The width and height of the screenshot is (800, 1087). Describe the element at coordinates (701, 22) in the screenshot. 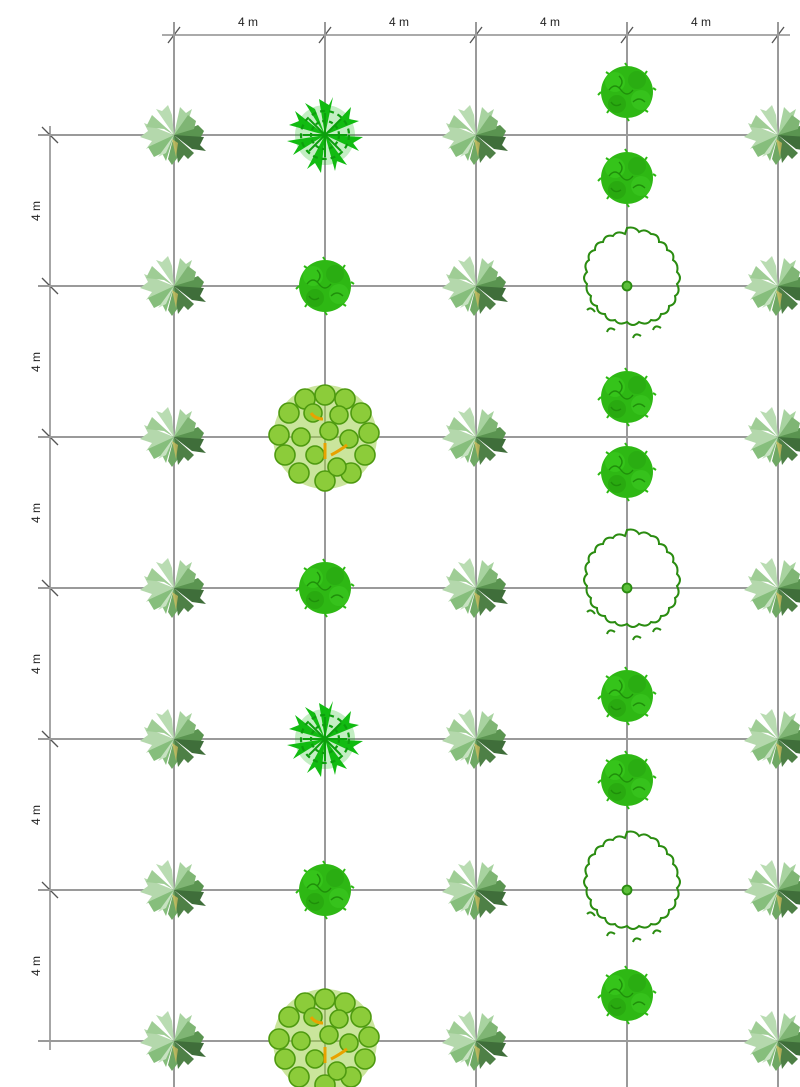

I see `dim-label-top-4: 4 m` at that location.